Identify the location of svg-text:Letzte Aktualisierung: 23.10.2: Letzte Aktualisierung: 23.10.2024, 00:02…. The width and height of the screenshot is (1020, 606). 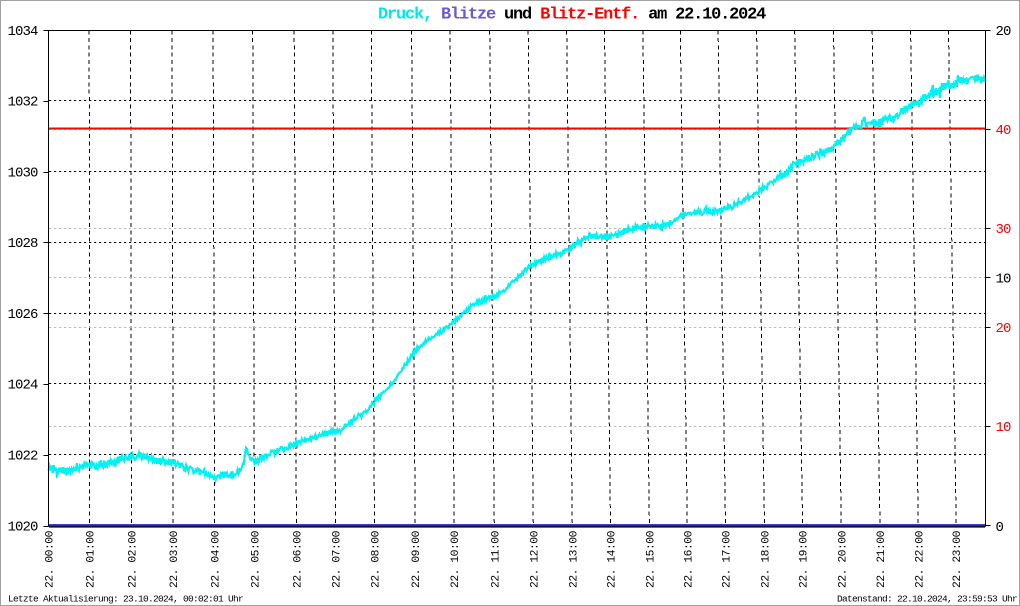
(125, 598).